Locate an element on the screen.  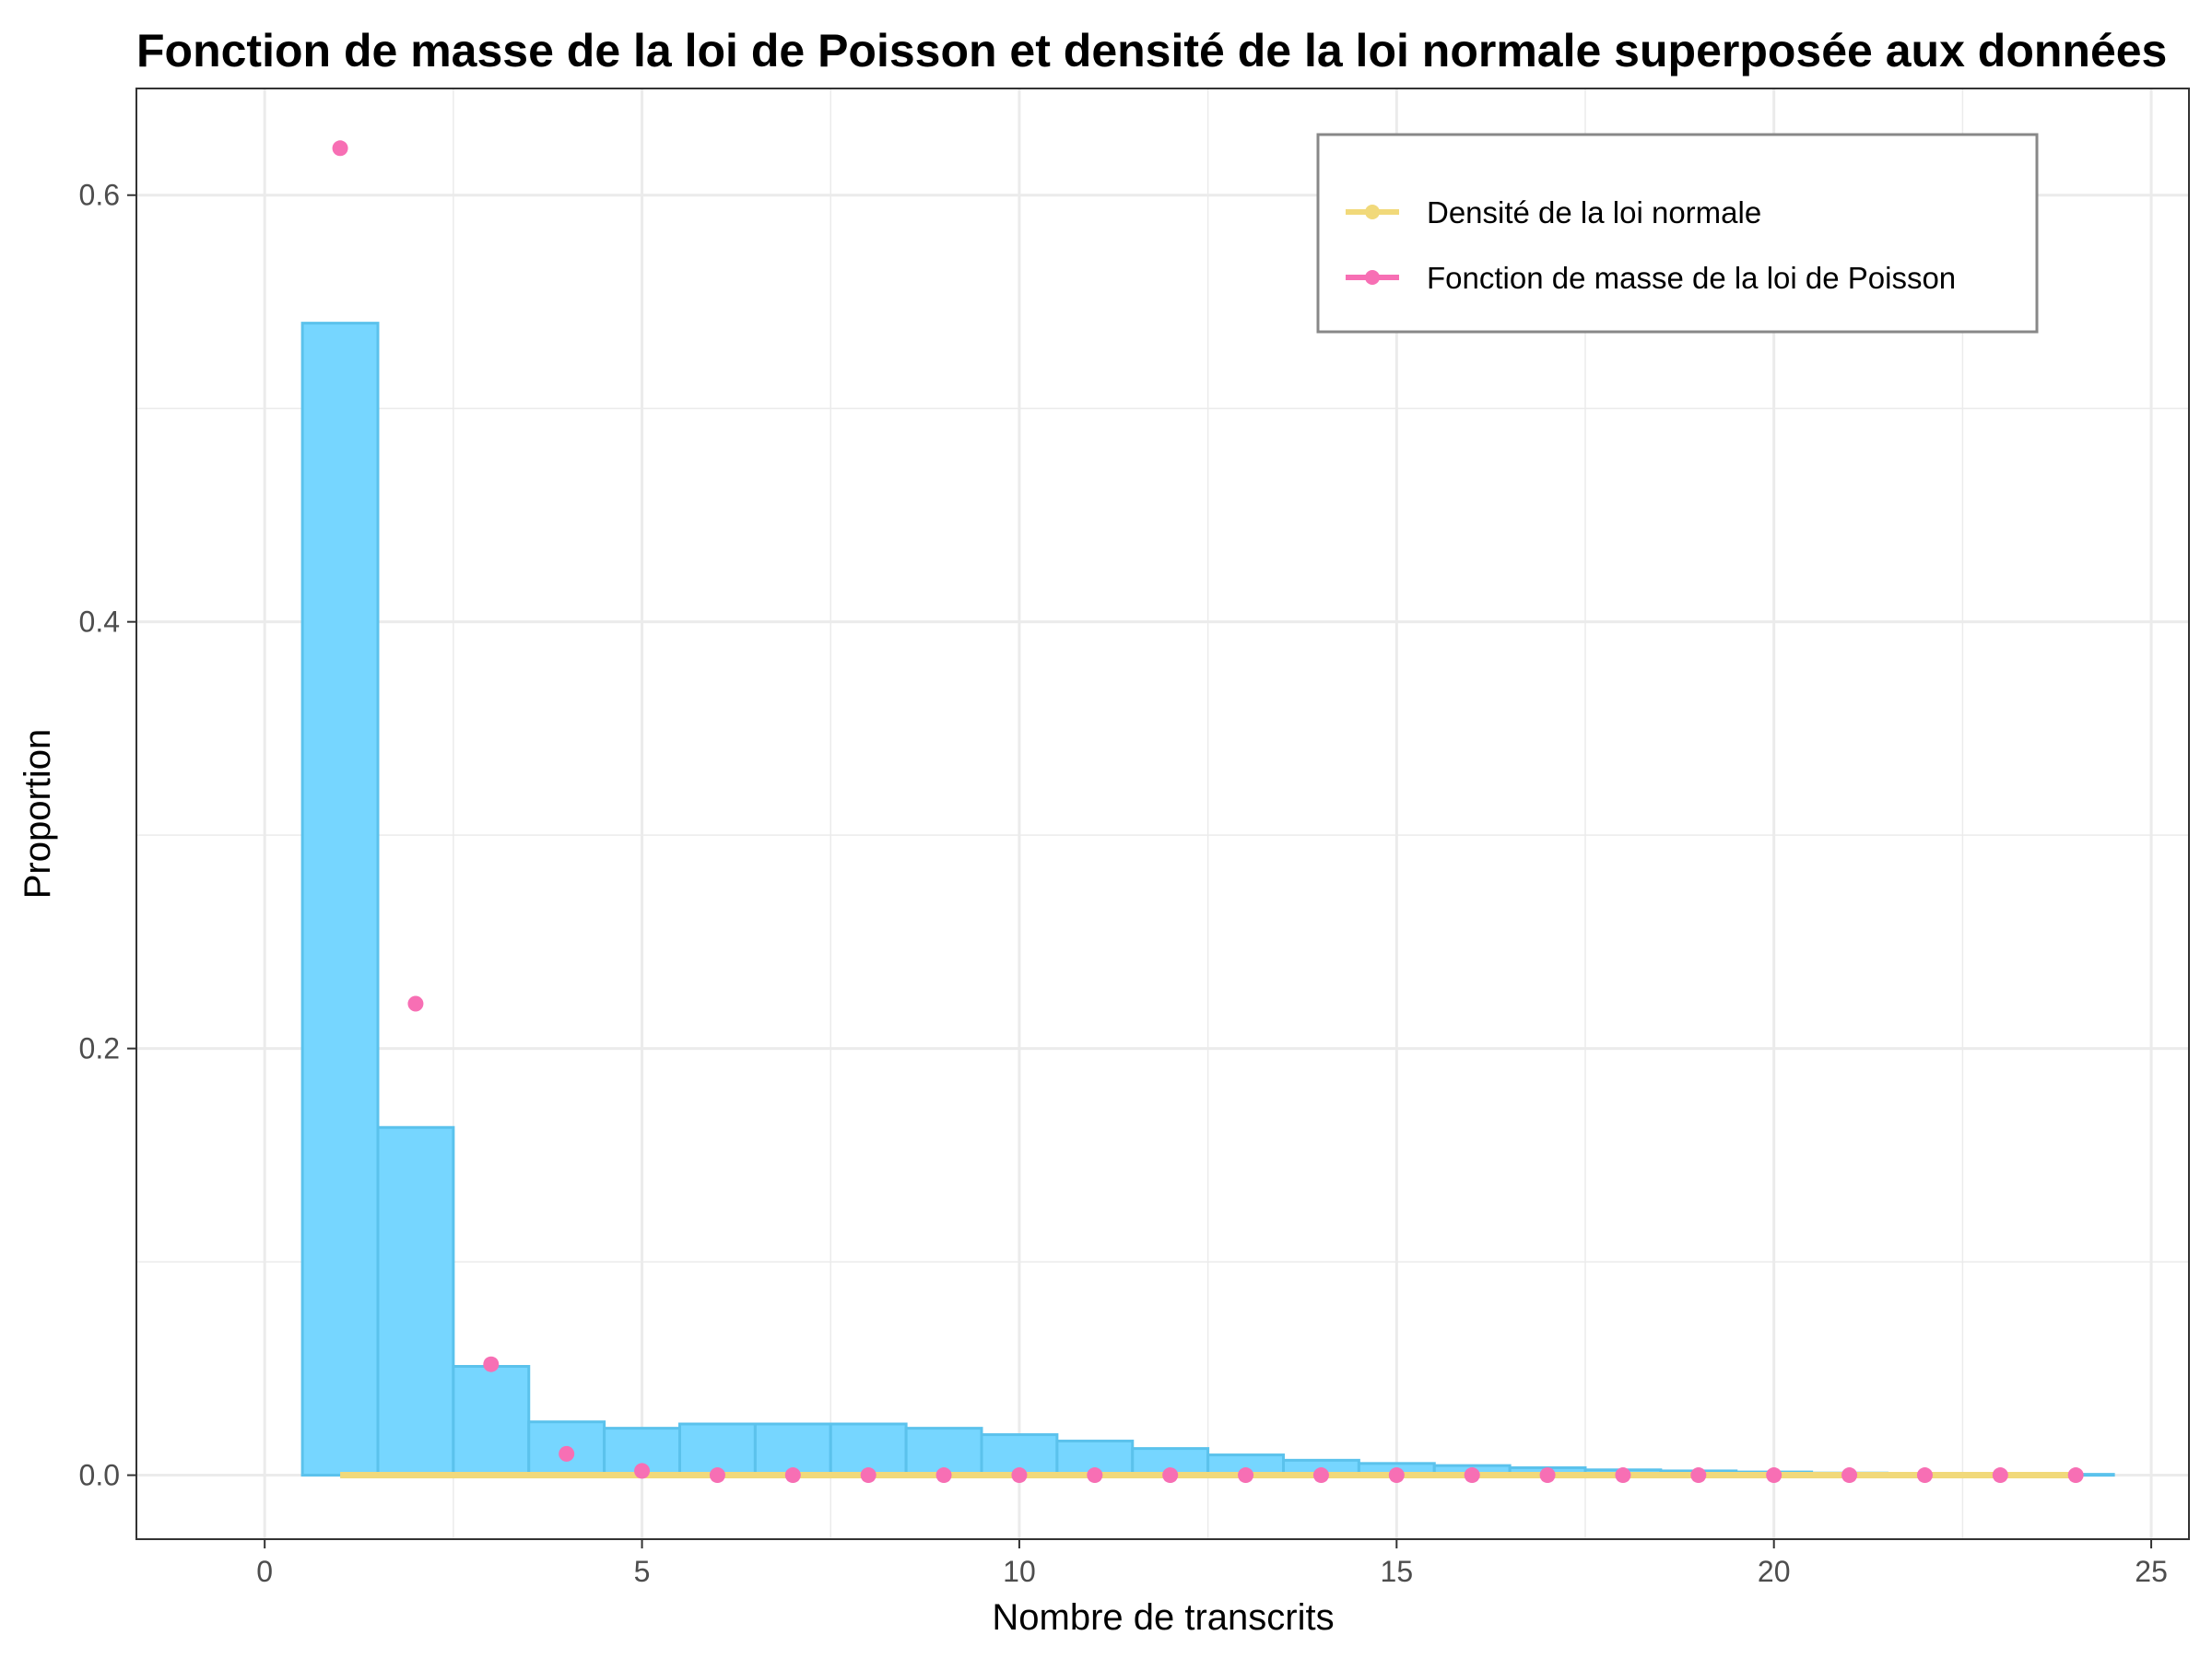
y-tick-label: 0.4 is located at coordinates (99, 622).